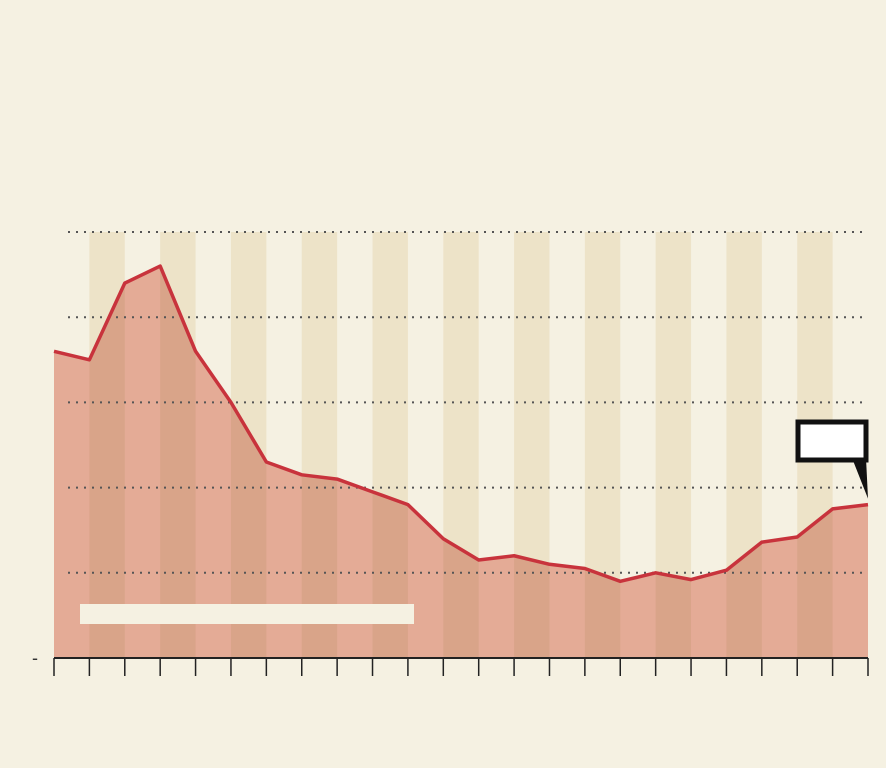 The width and height of the screenshot is (886, 768). I want to click on inner-label-box, so click(247, 614).